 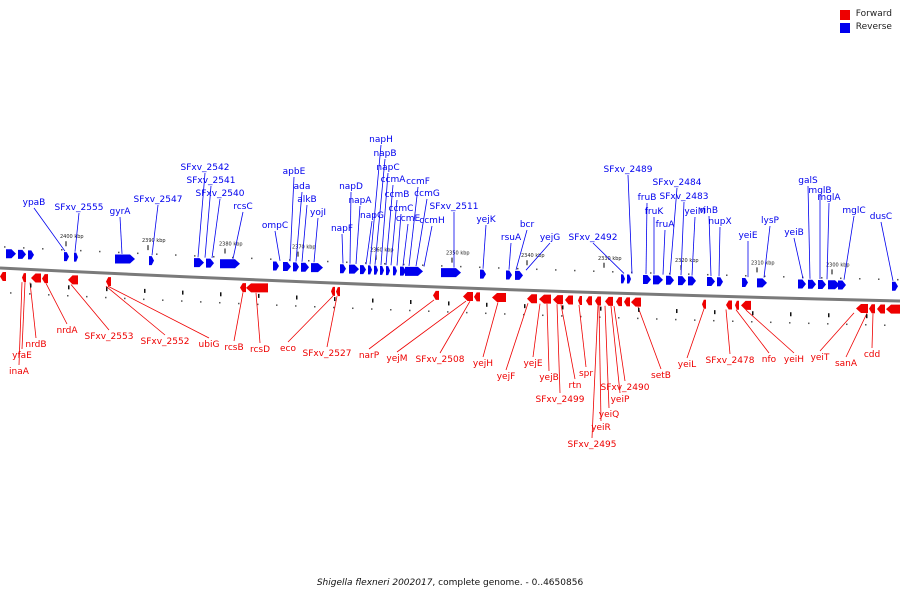 I want to click on forward-gene-label: yeiH, so click(x=794, y=360).